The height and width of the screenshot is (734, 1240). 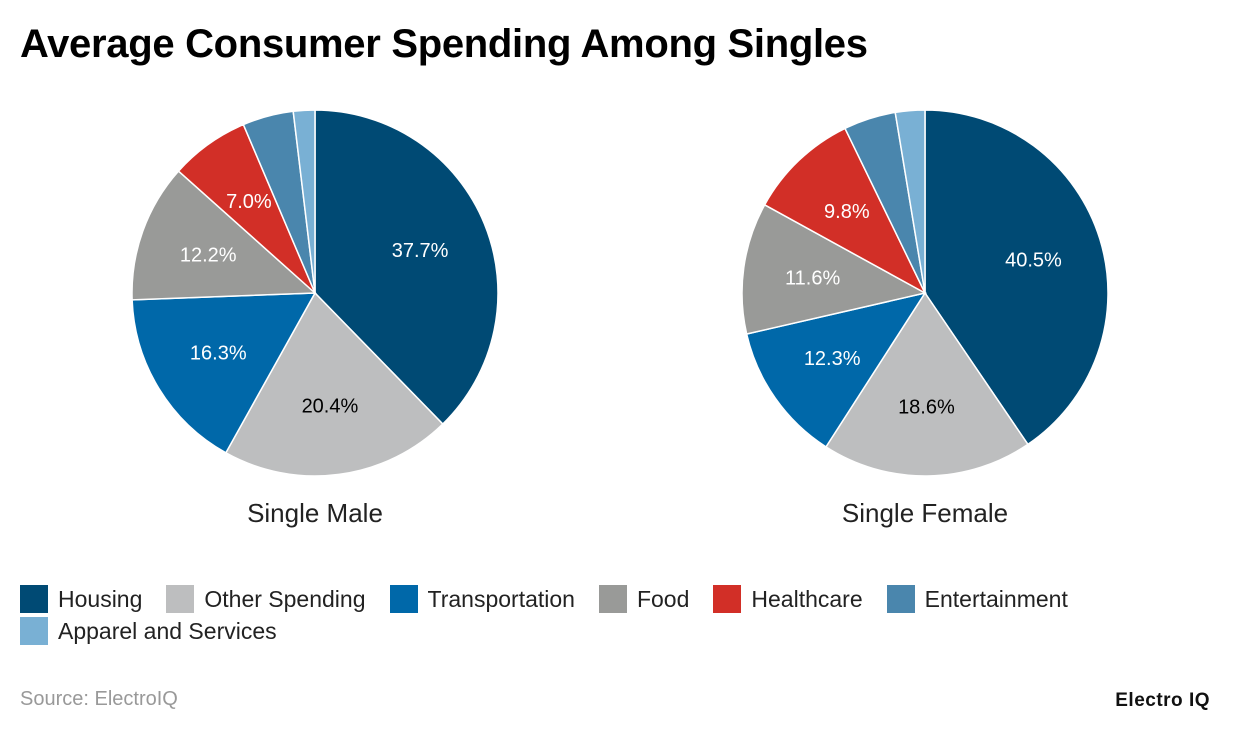 I want to click on legend-item: Transportation, so click(x=482, y=599).